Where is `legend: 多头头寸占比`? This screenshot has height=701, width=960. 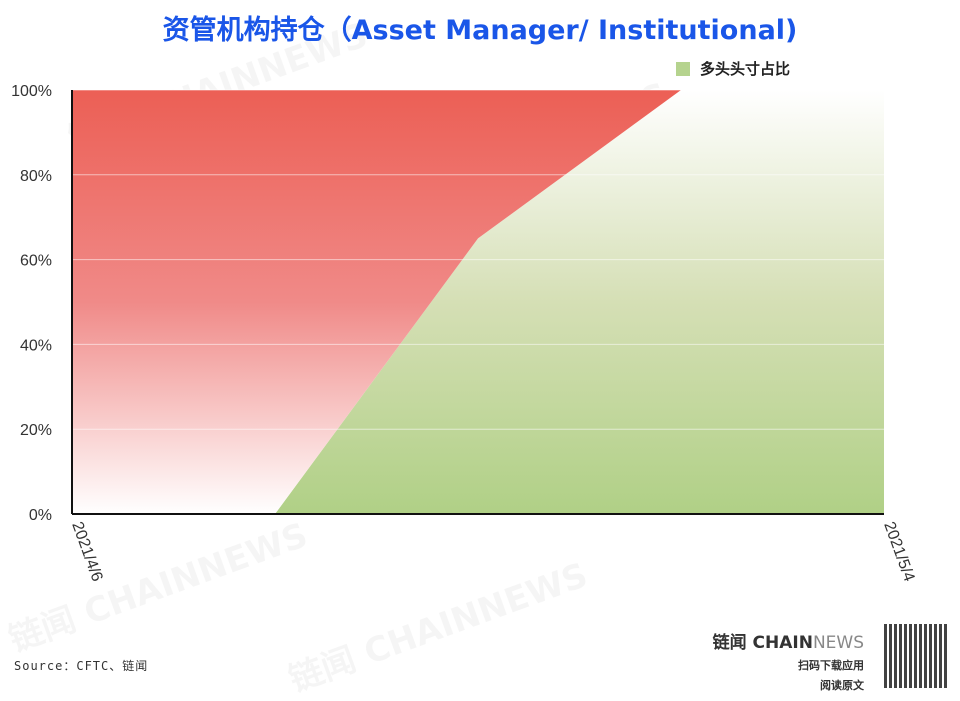 legend: 多头头寸占比 is located at coordinates (733, 68).